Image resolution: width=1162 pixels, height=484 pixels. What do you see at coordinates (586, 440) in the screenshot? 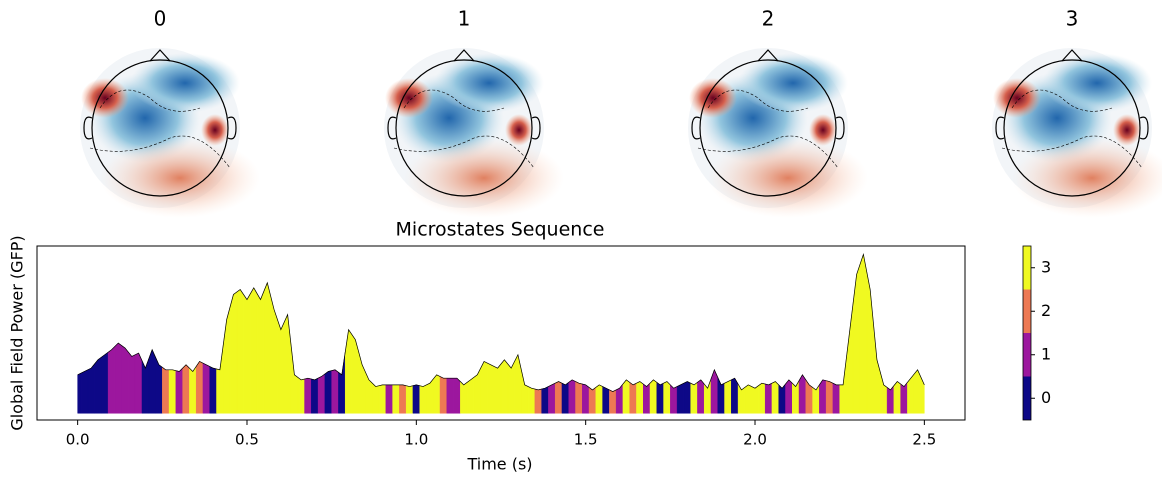
I see `x-tick-label: 1.5` at bounding box center [586, 440].